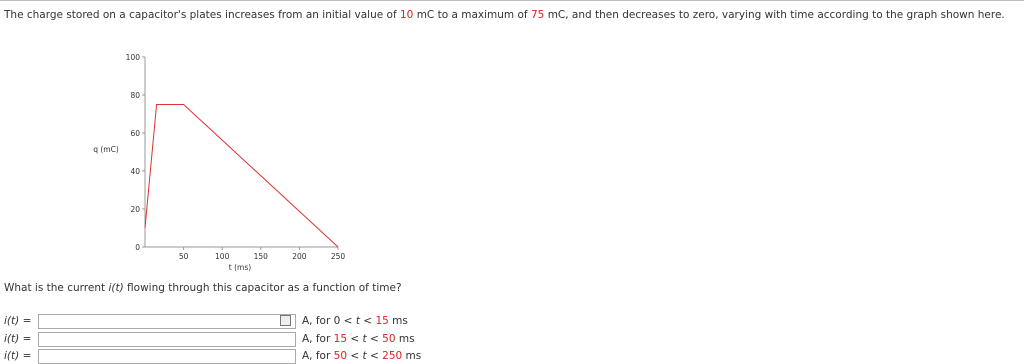 The height and width of the screenshot is (364, 1024). Describe the element at coordinates (512, 339) in the screenshot. I see `answer-row: i(t) = A, for 15 < t < 50 ms` at that location.